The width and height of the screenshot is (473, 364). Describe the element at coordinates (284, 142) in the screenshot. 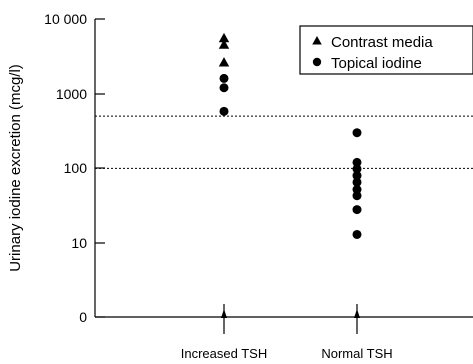

I see `reference-lines` at that location.